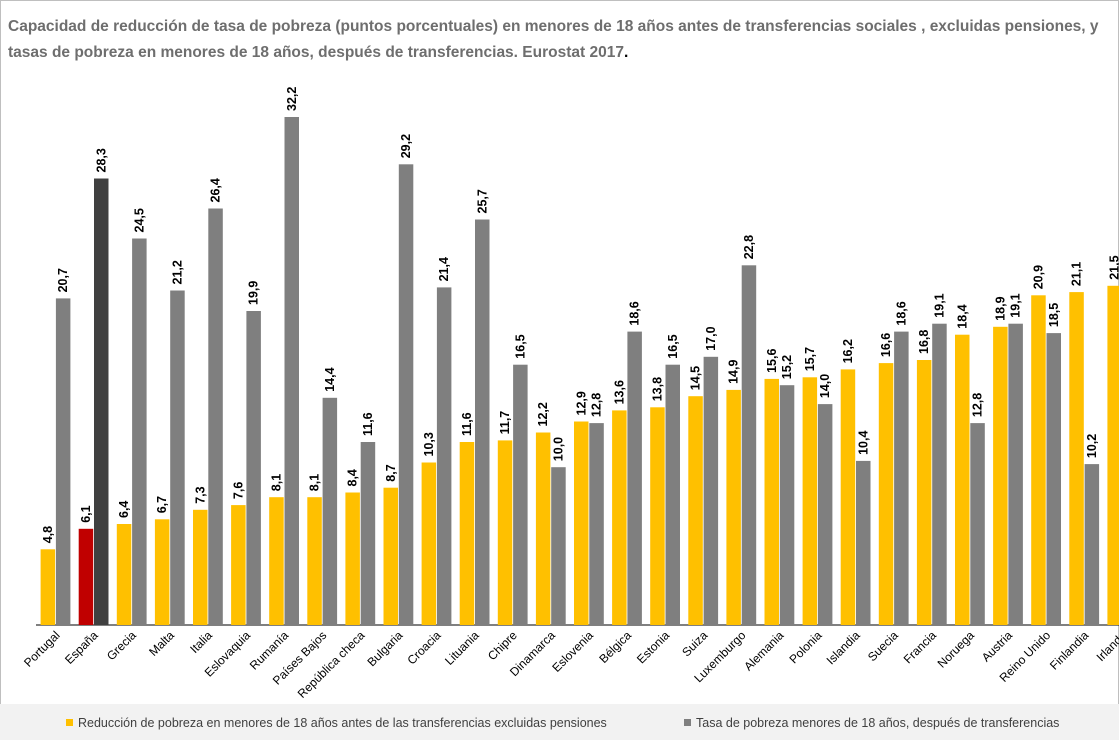 This screenshot has height=740, width=1119. I want to click on value-label-reduction-austria: 18,9, so click(1000, 308).